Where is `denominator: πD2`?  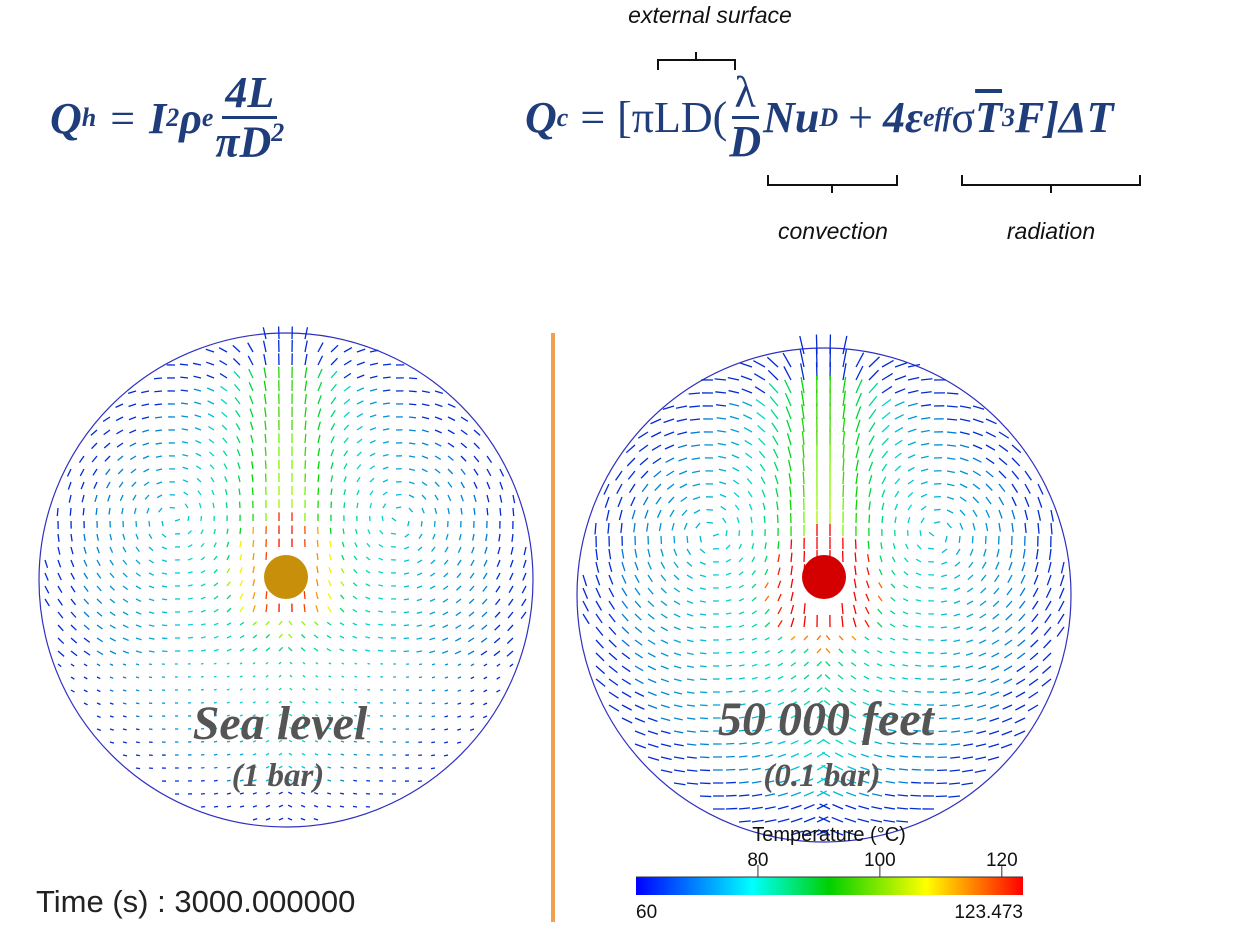
denominator: πD2 is located at coordinates (249, 142).